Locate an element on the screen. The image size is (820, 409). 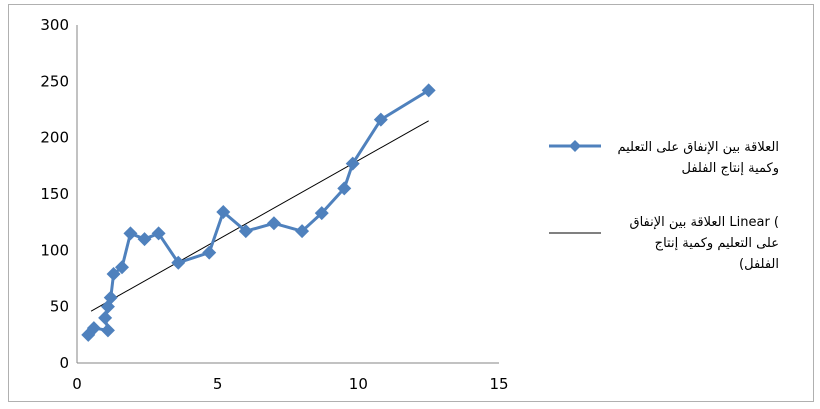
y-tick-label-0: 0 is located at coordinates (64, 363).